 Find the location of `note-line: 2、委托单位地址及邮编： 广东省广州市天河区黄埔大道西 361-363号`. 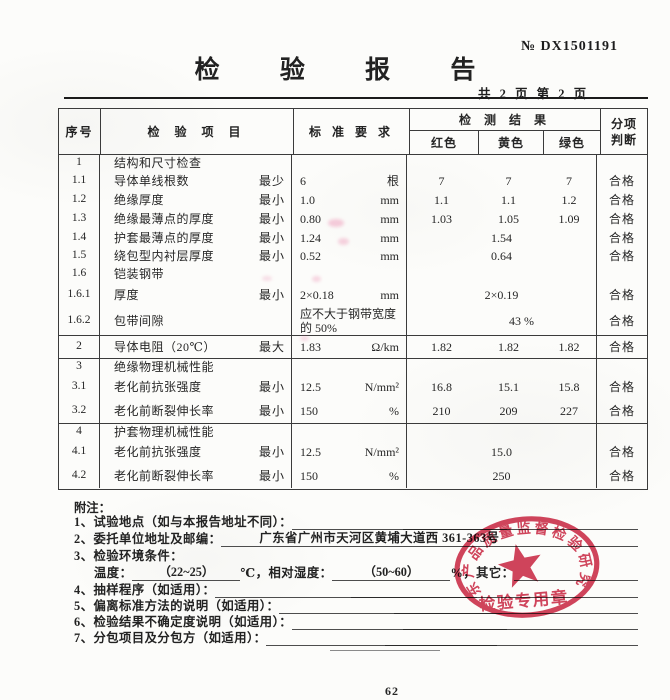

note-line: 2、委托单位地址及邮编： 广东省广州市天河区黄埔大道西 361-363号 is located at coordinates (358, 539).